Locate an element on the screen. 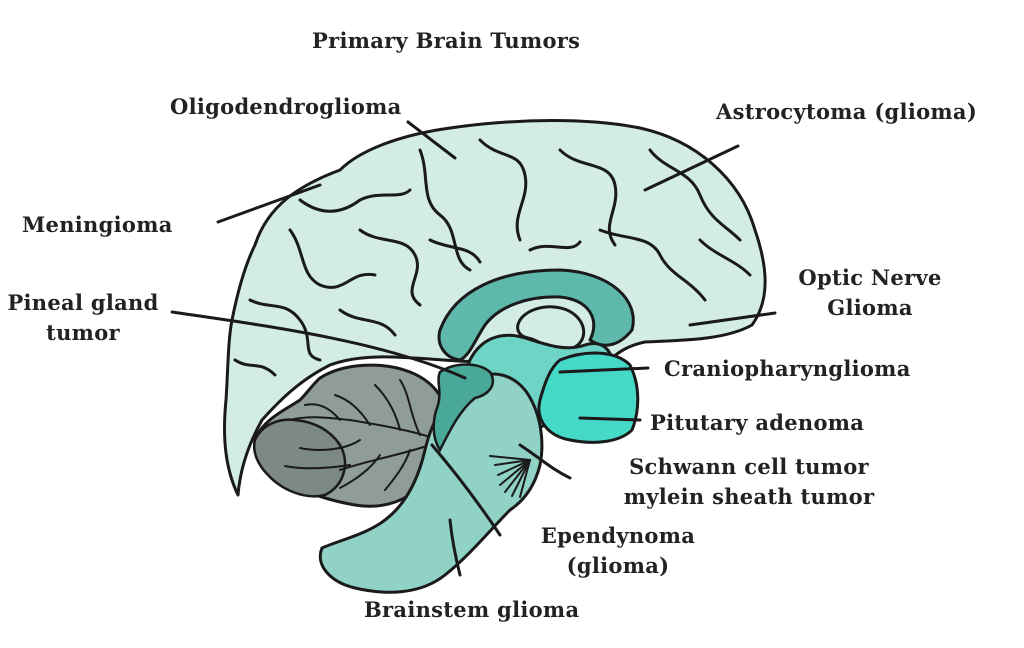 This screenshot has width=1024, height=648. label-optic-nerve-glioma-line2: Glioma is located at coordinates (870, 307).